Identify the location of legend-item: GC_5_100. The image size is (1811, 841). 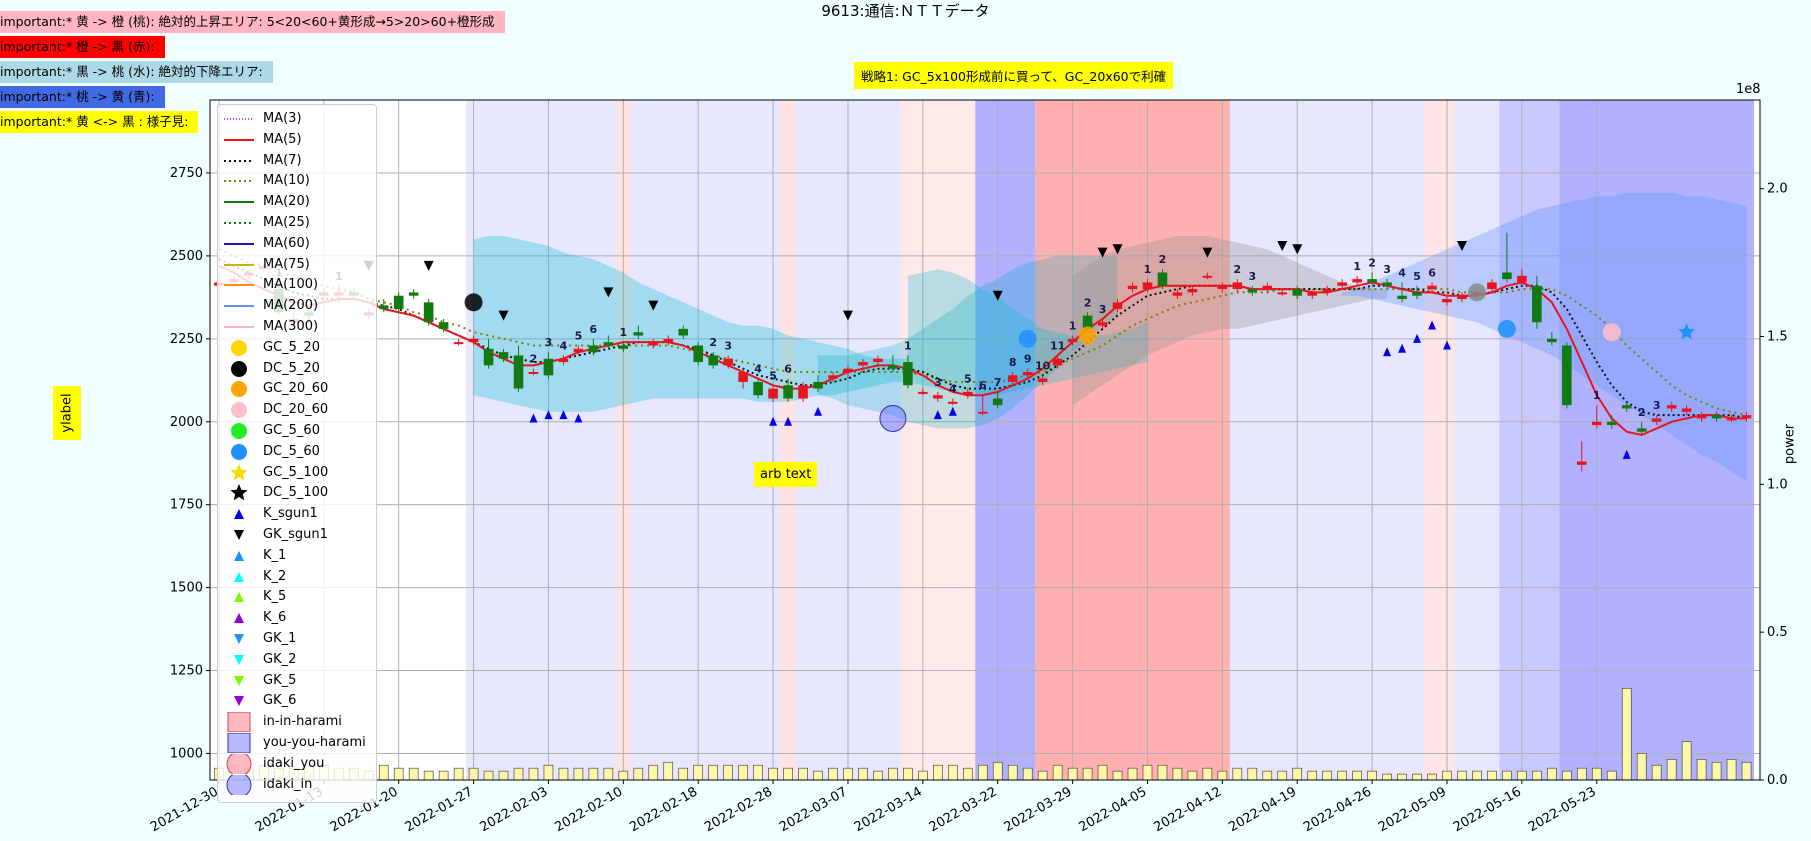
(297, 473).